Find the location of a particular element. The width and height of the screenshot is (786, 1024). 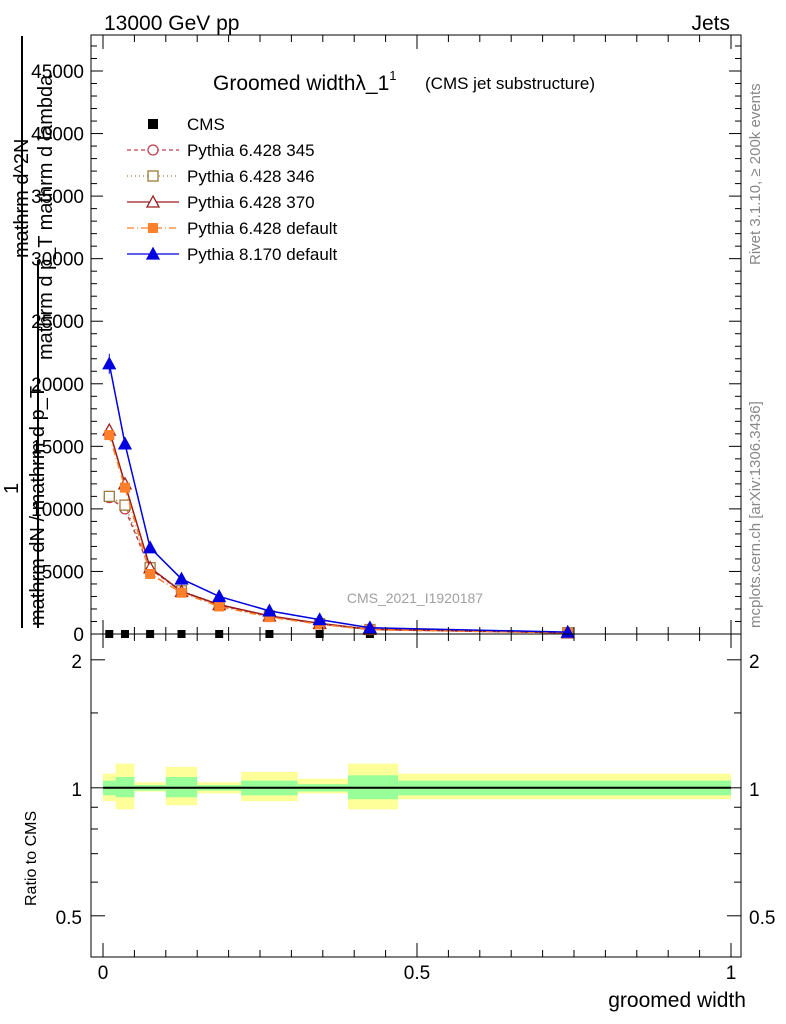

chart-title-sup: 1 is located at coordinates (392, 75).